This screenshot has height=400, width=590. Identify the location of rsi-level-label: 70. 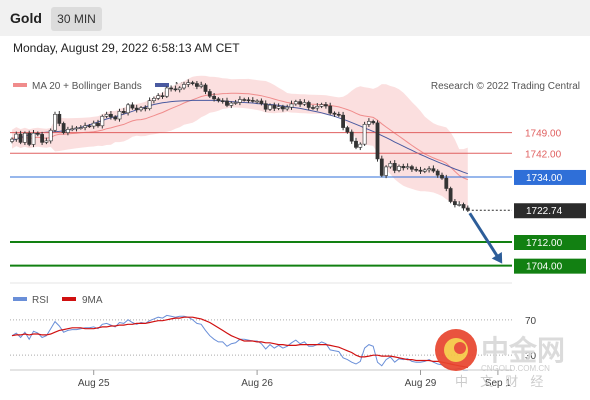
(531, 321).